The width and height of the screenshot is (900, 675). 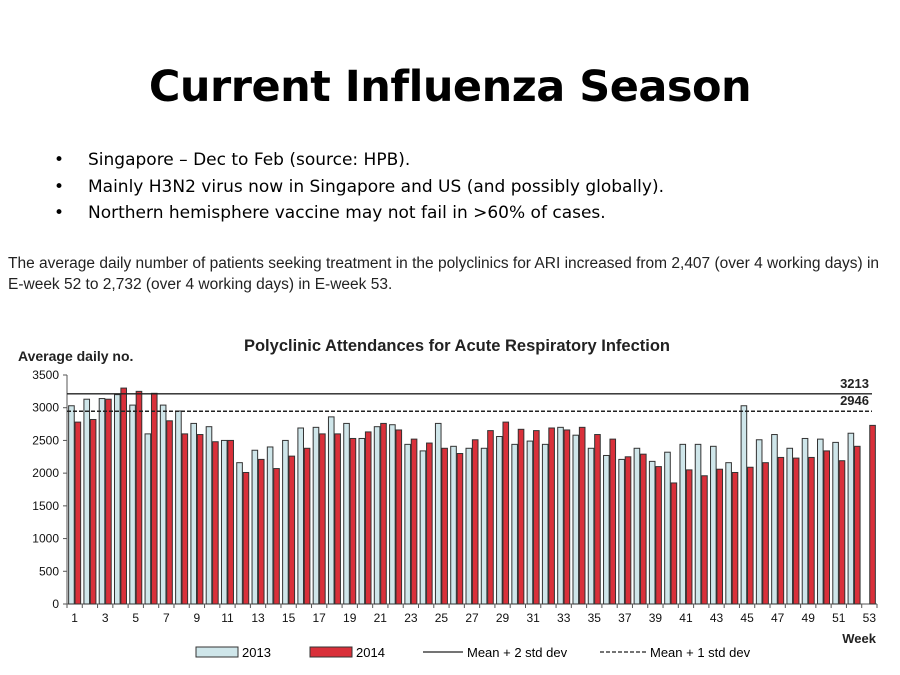 What do you see at coordinates (217, 652) in the screenshot?
I see `legend-swatch-2013` at bounding box center [217, 652].